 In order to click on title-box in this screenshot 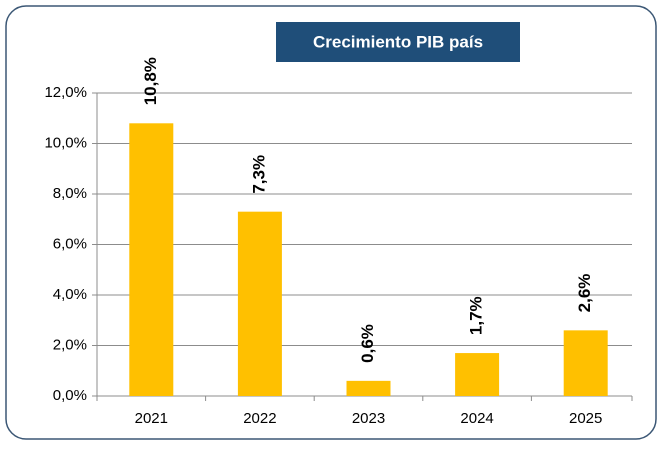, I will do `click(398, 42)`.